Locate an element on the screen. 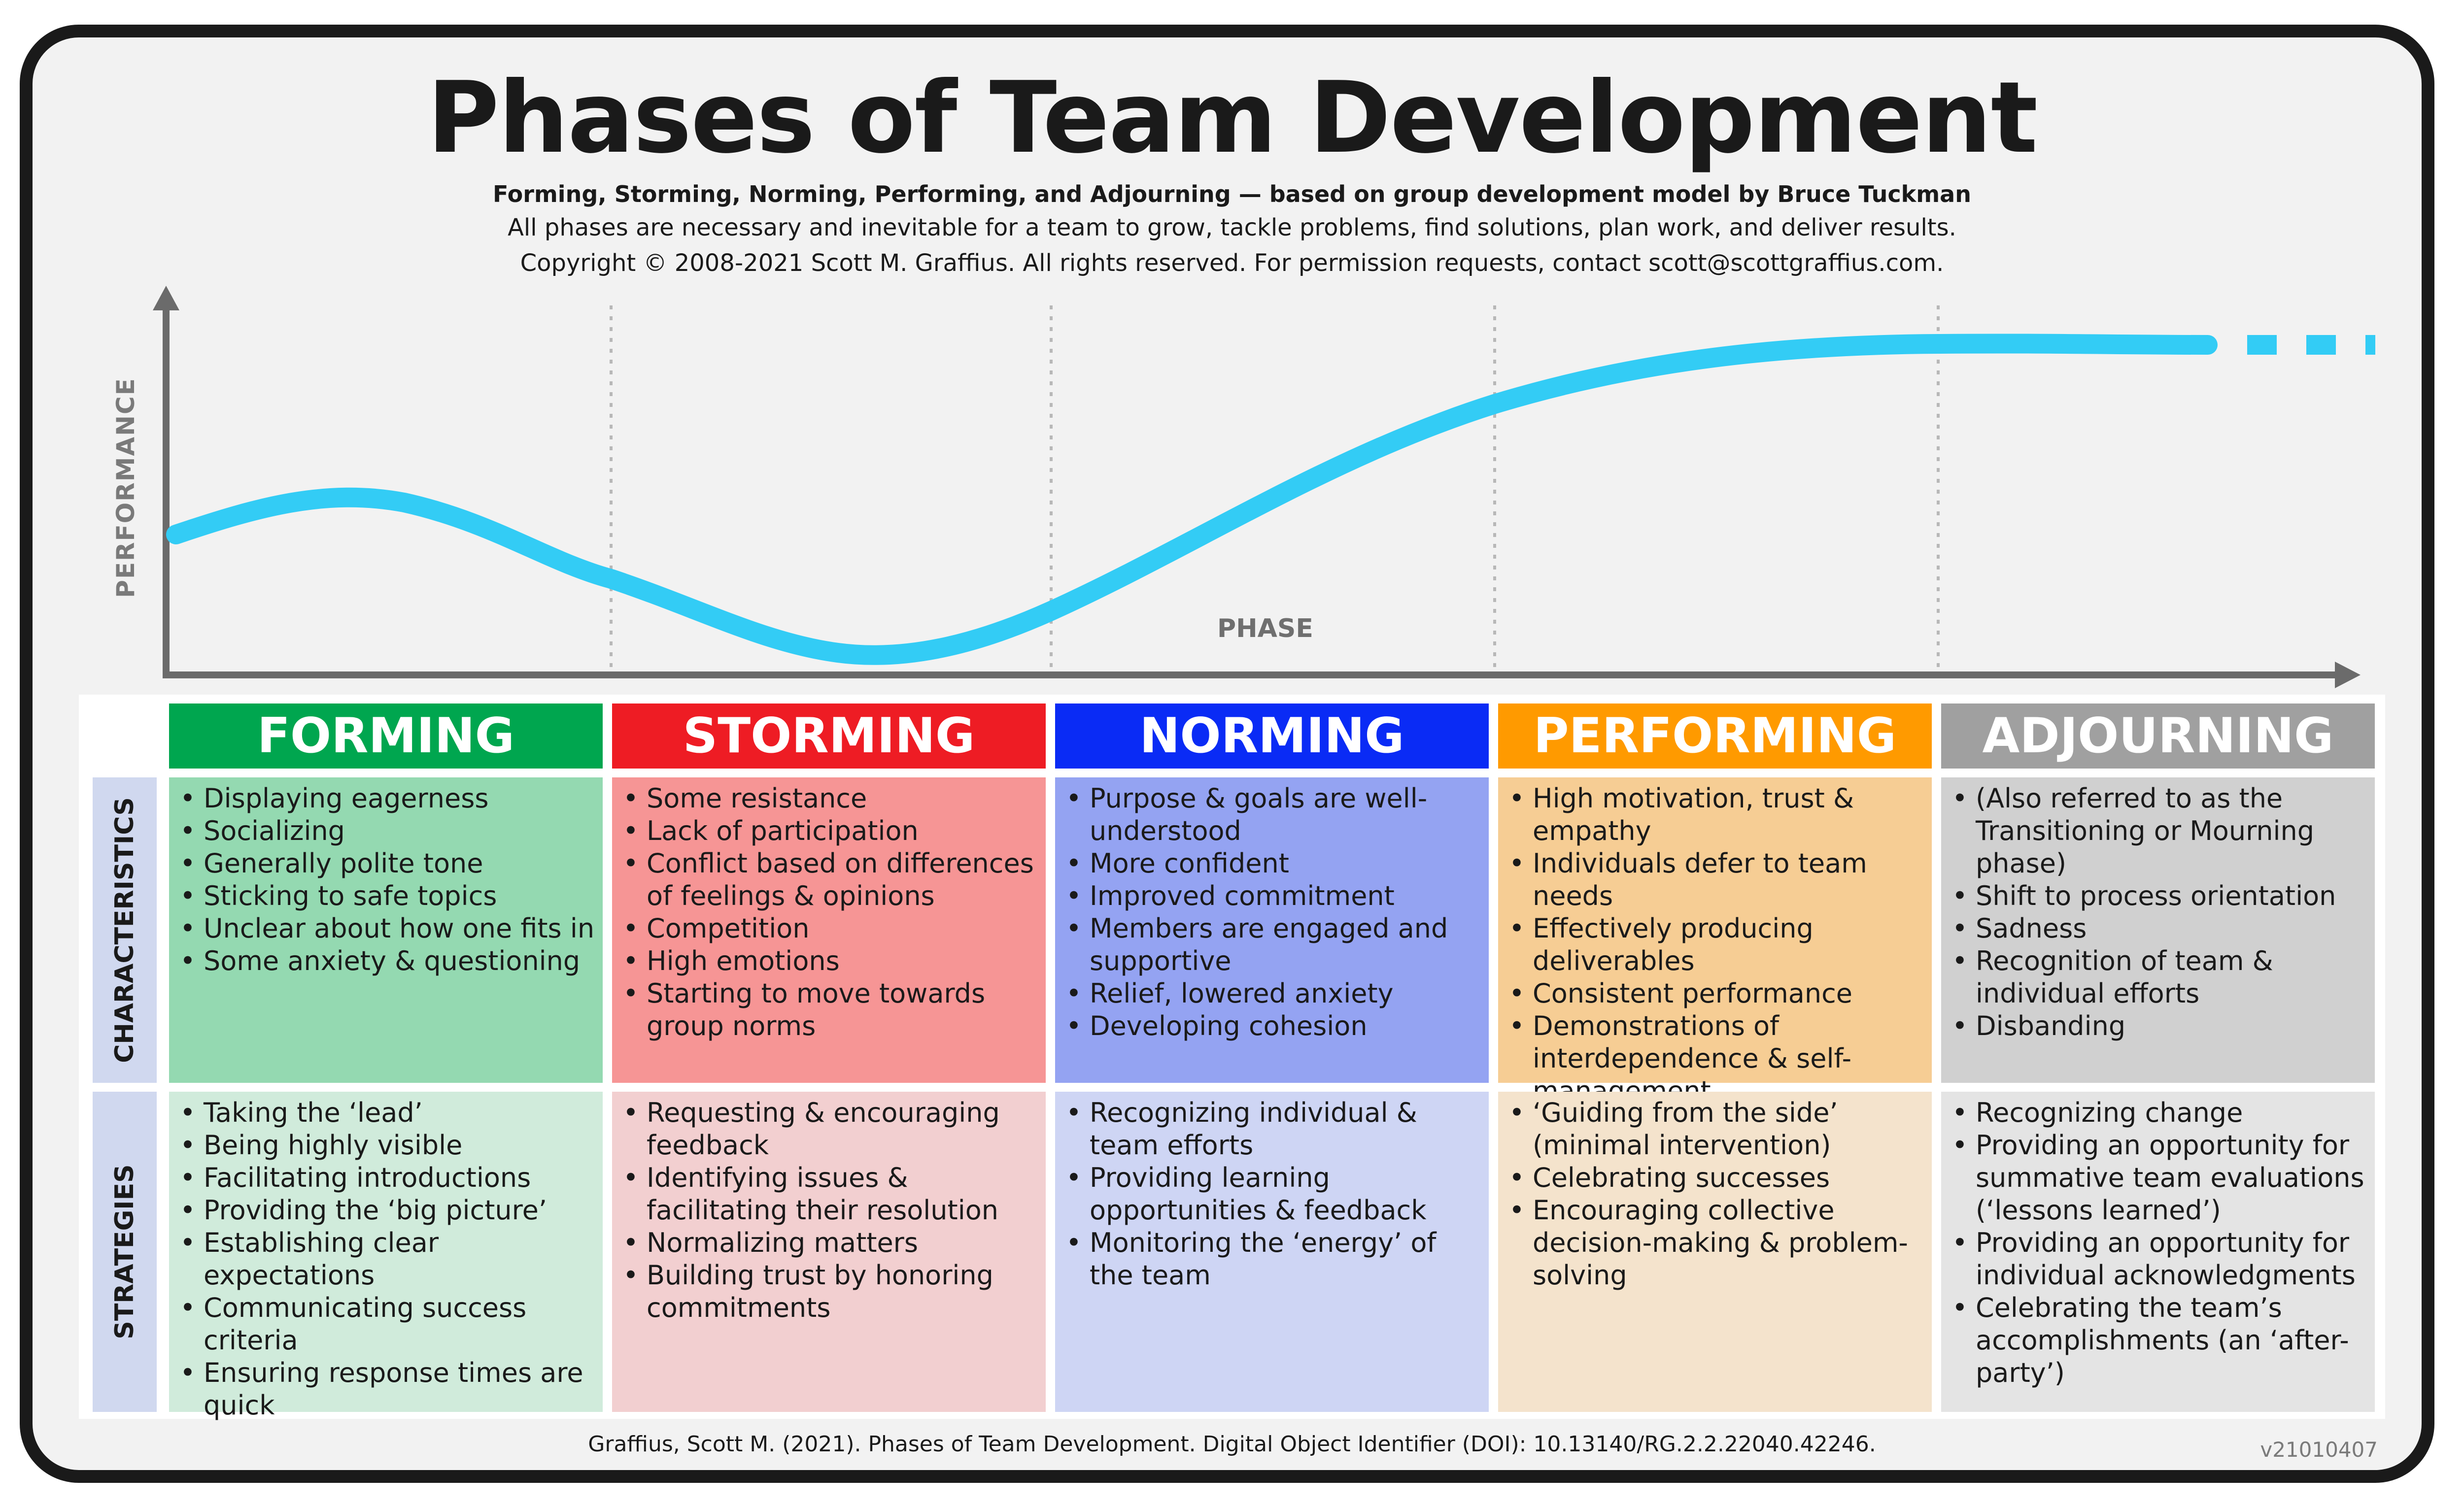  list-item: Some resistance is located at coordinates (829, 798).